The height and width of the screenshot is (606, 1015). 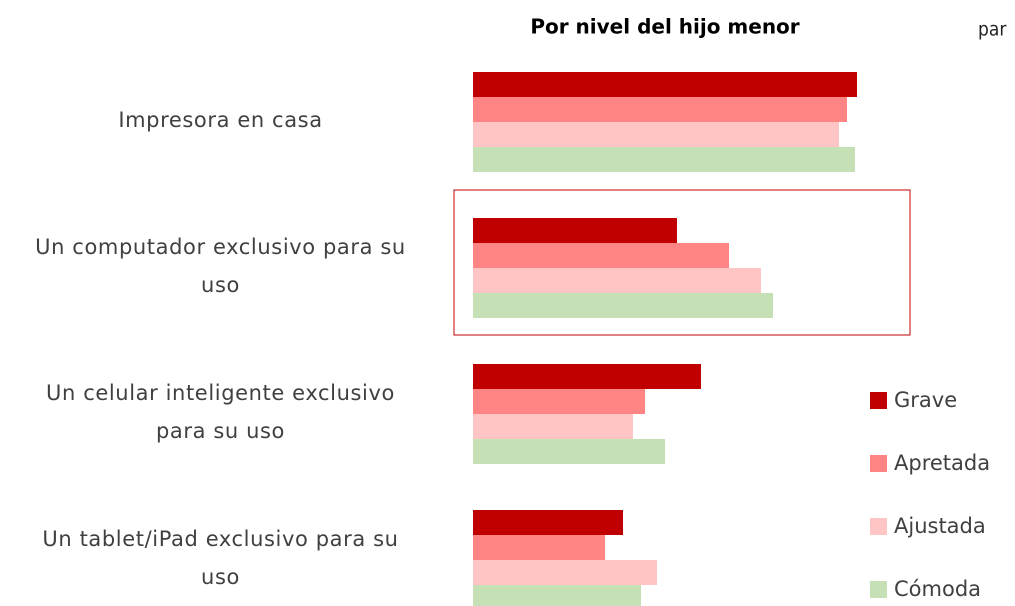 I want to click on highlight-box, so click(x=682, y=262).